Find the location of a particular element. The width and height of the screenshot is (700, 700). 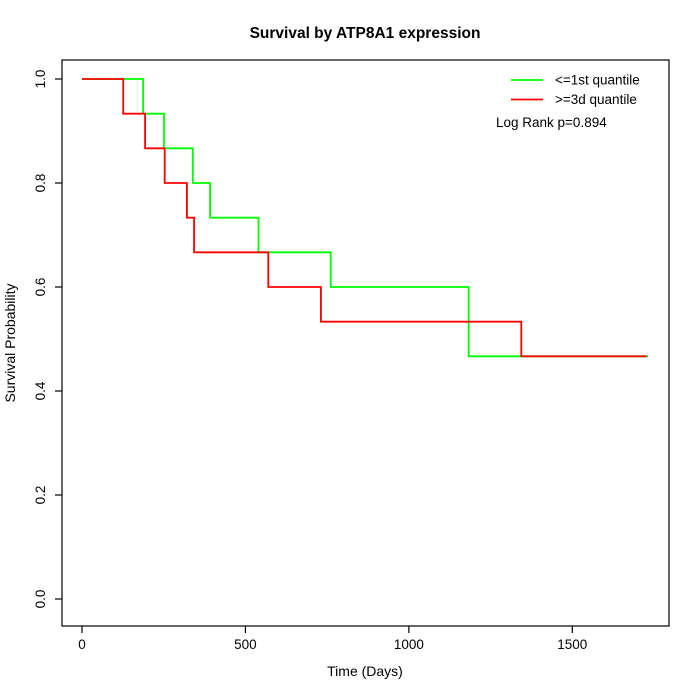

y-tick-label: 1.0 is located at coordinates (40, 79).